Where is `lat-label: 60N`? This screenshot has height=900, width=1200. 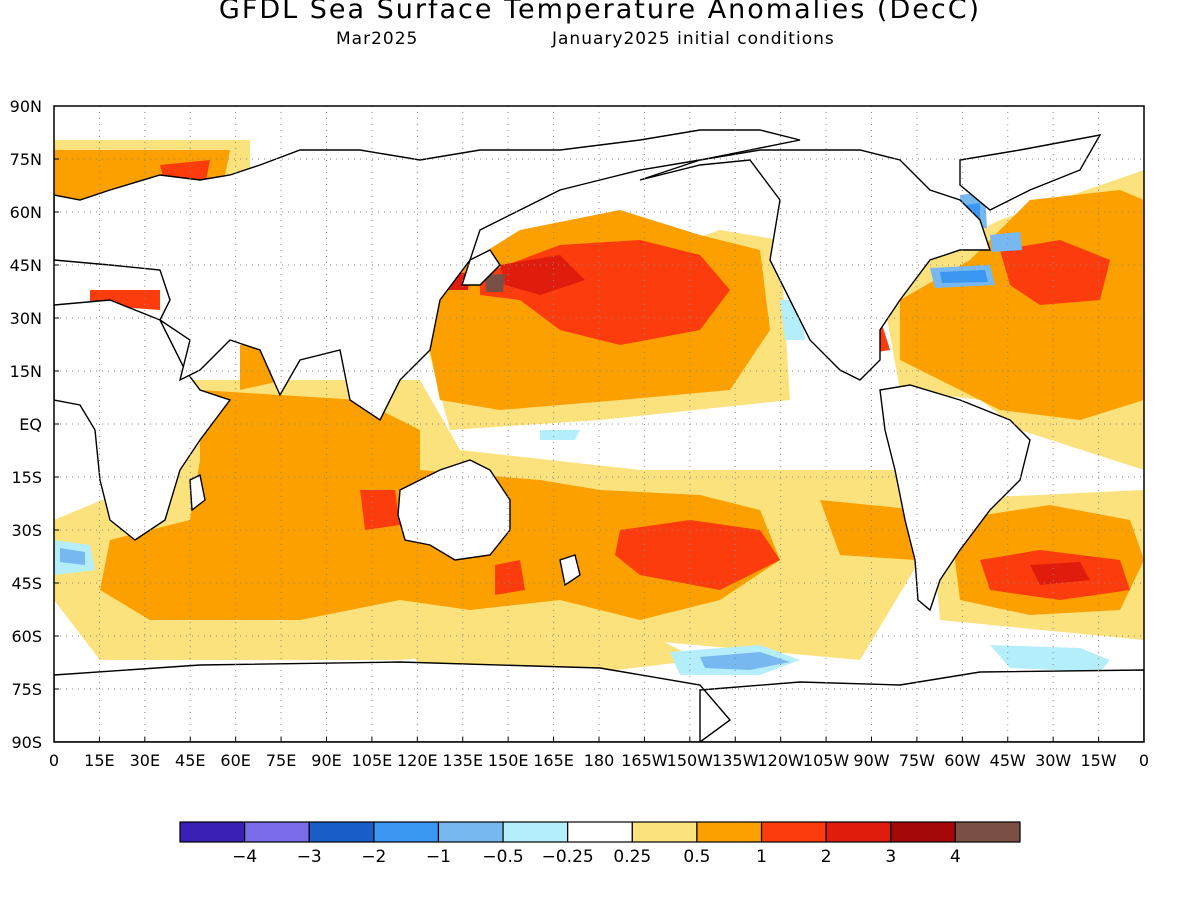
lat-label: 60N is located at coordinates (26, 212).